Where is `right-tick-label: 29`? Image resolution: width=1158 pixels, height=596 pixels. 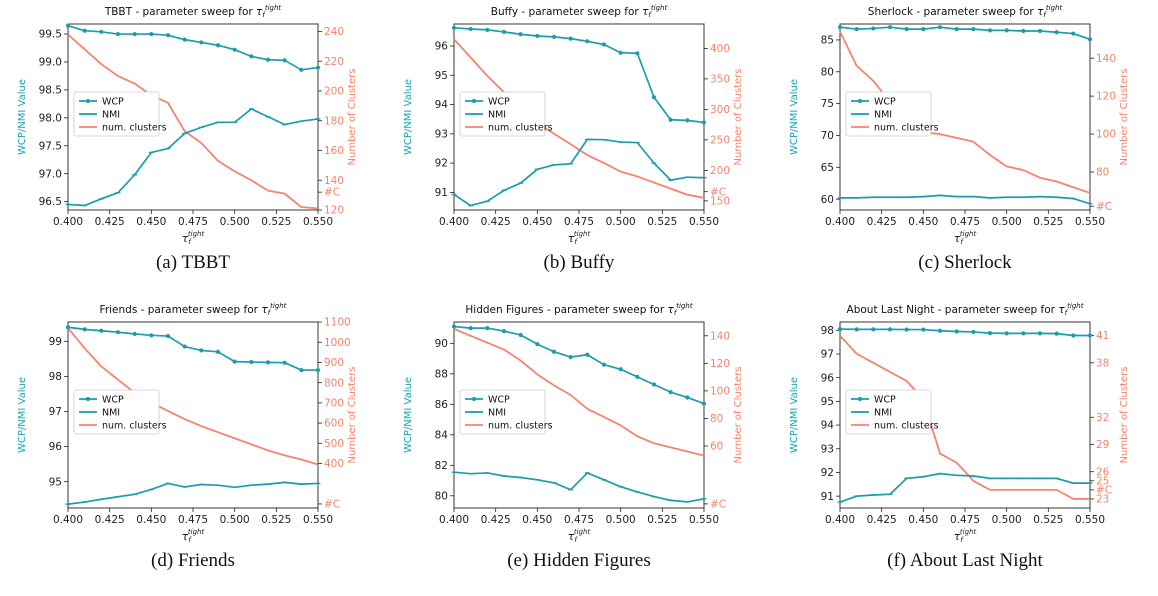 right-tick-label: 29 is located at coordinates (1102, 445).